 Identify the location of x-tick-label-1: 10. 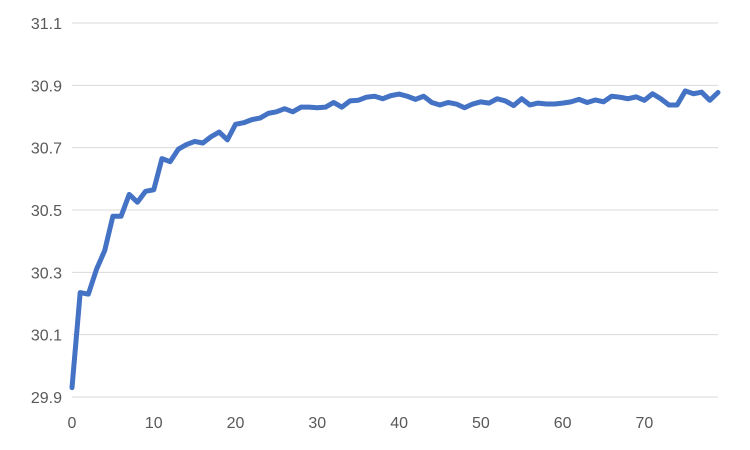
(154, 423).